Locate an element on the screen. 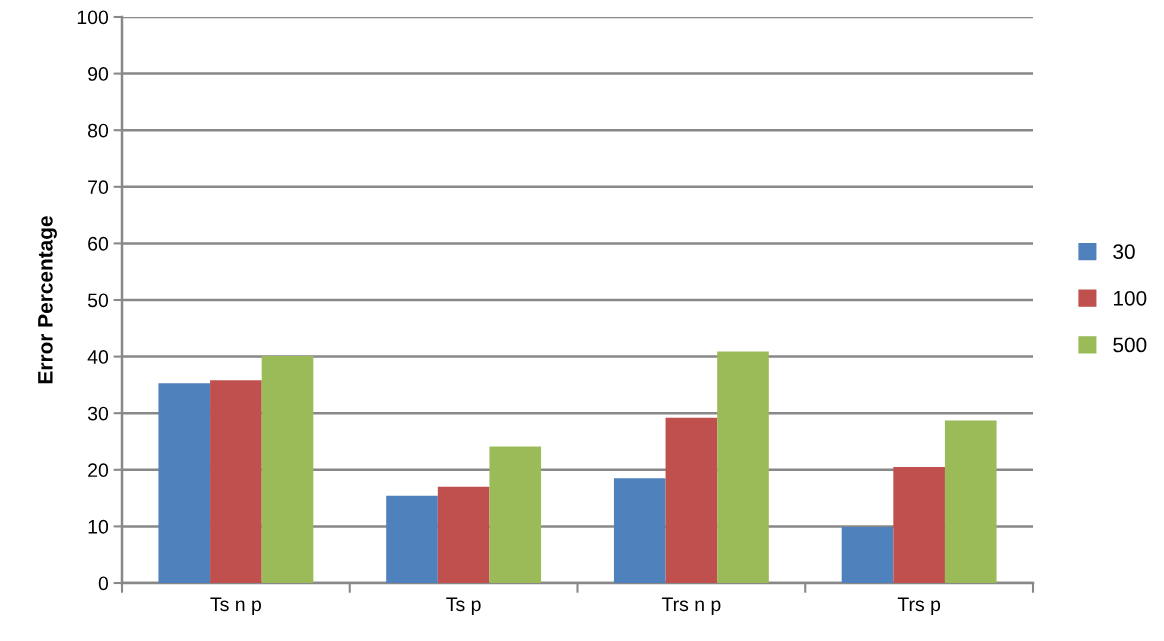  y-tick-label: 70 is located at coordinates (98, 187).